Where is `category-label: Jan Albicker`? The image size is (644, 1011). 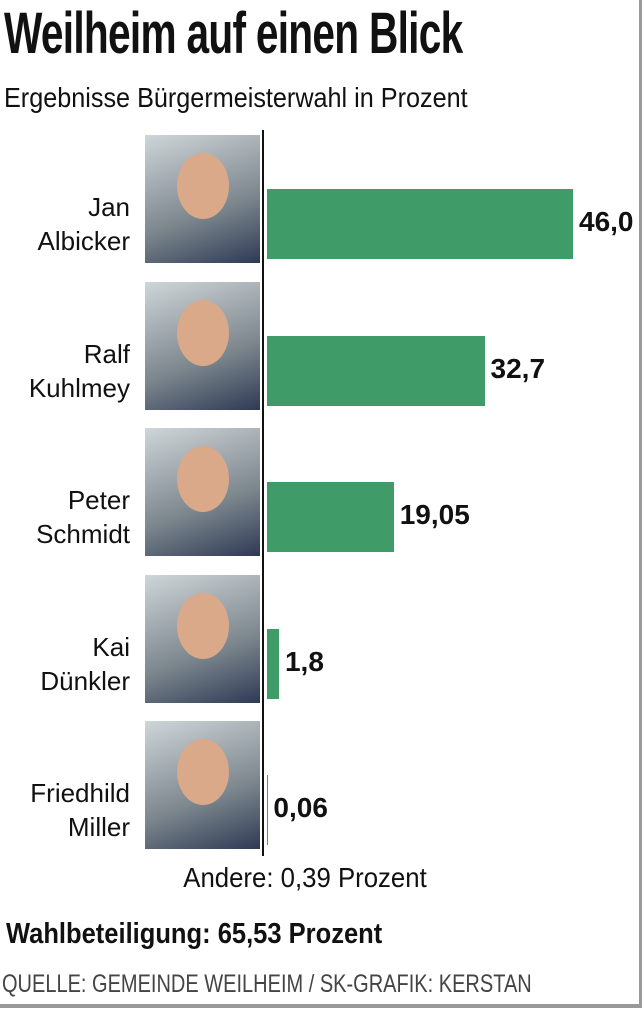
category-label: Jan Albicker is located at coordinates (83, 224).